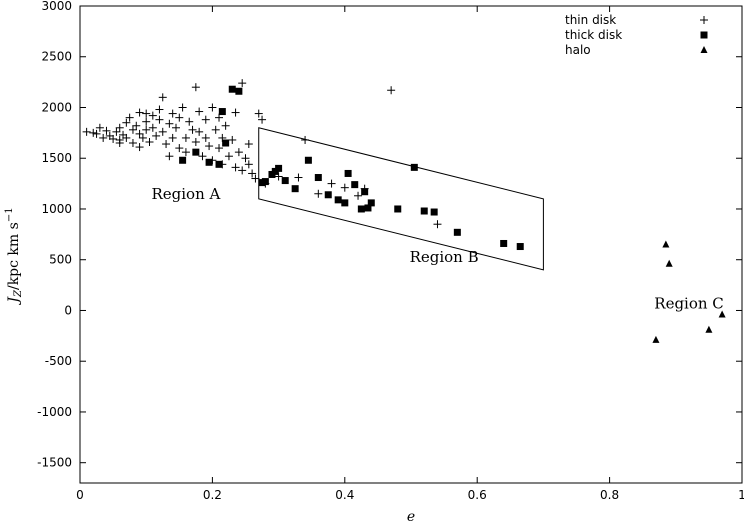  Describe the element at coordinates (68, 310) in the screenshot. I see `y-tick-label: 0` at that location.